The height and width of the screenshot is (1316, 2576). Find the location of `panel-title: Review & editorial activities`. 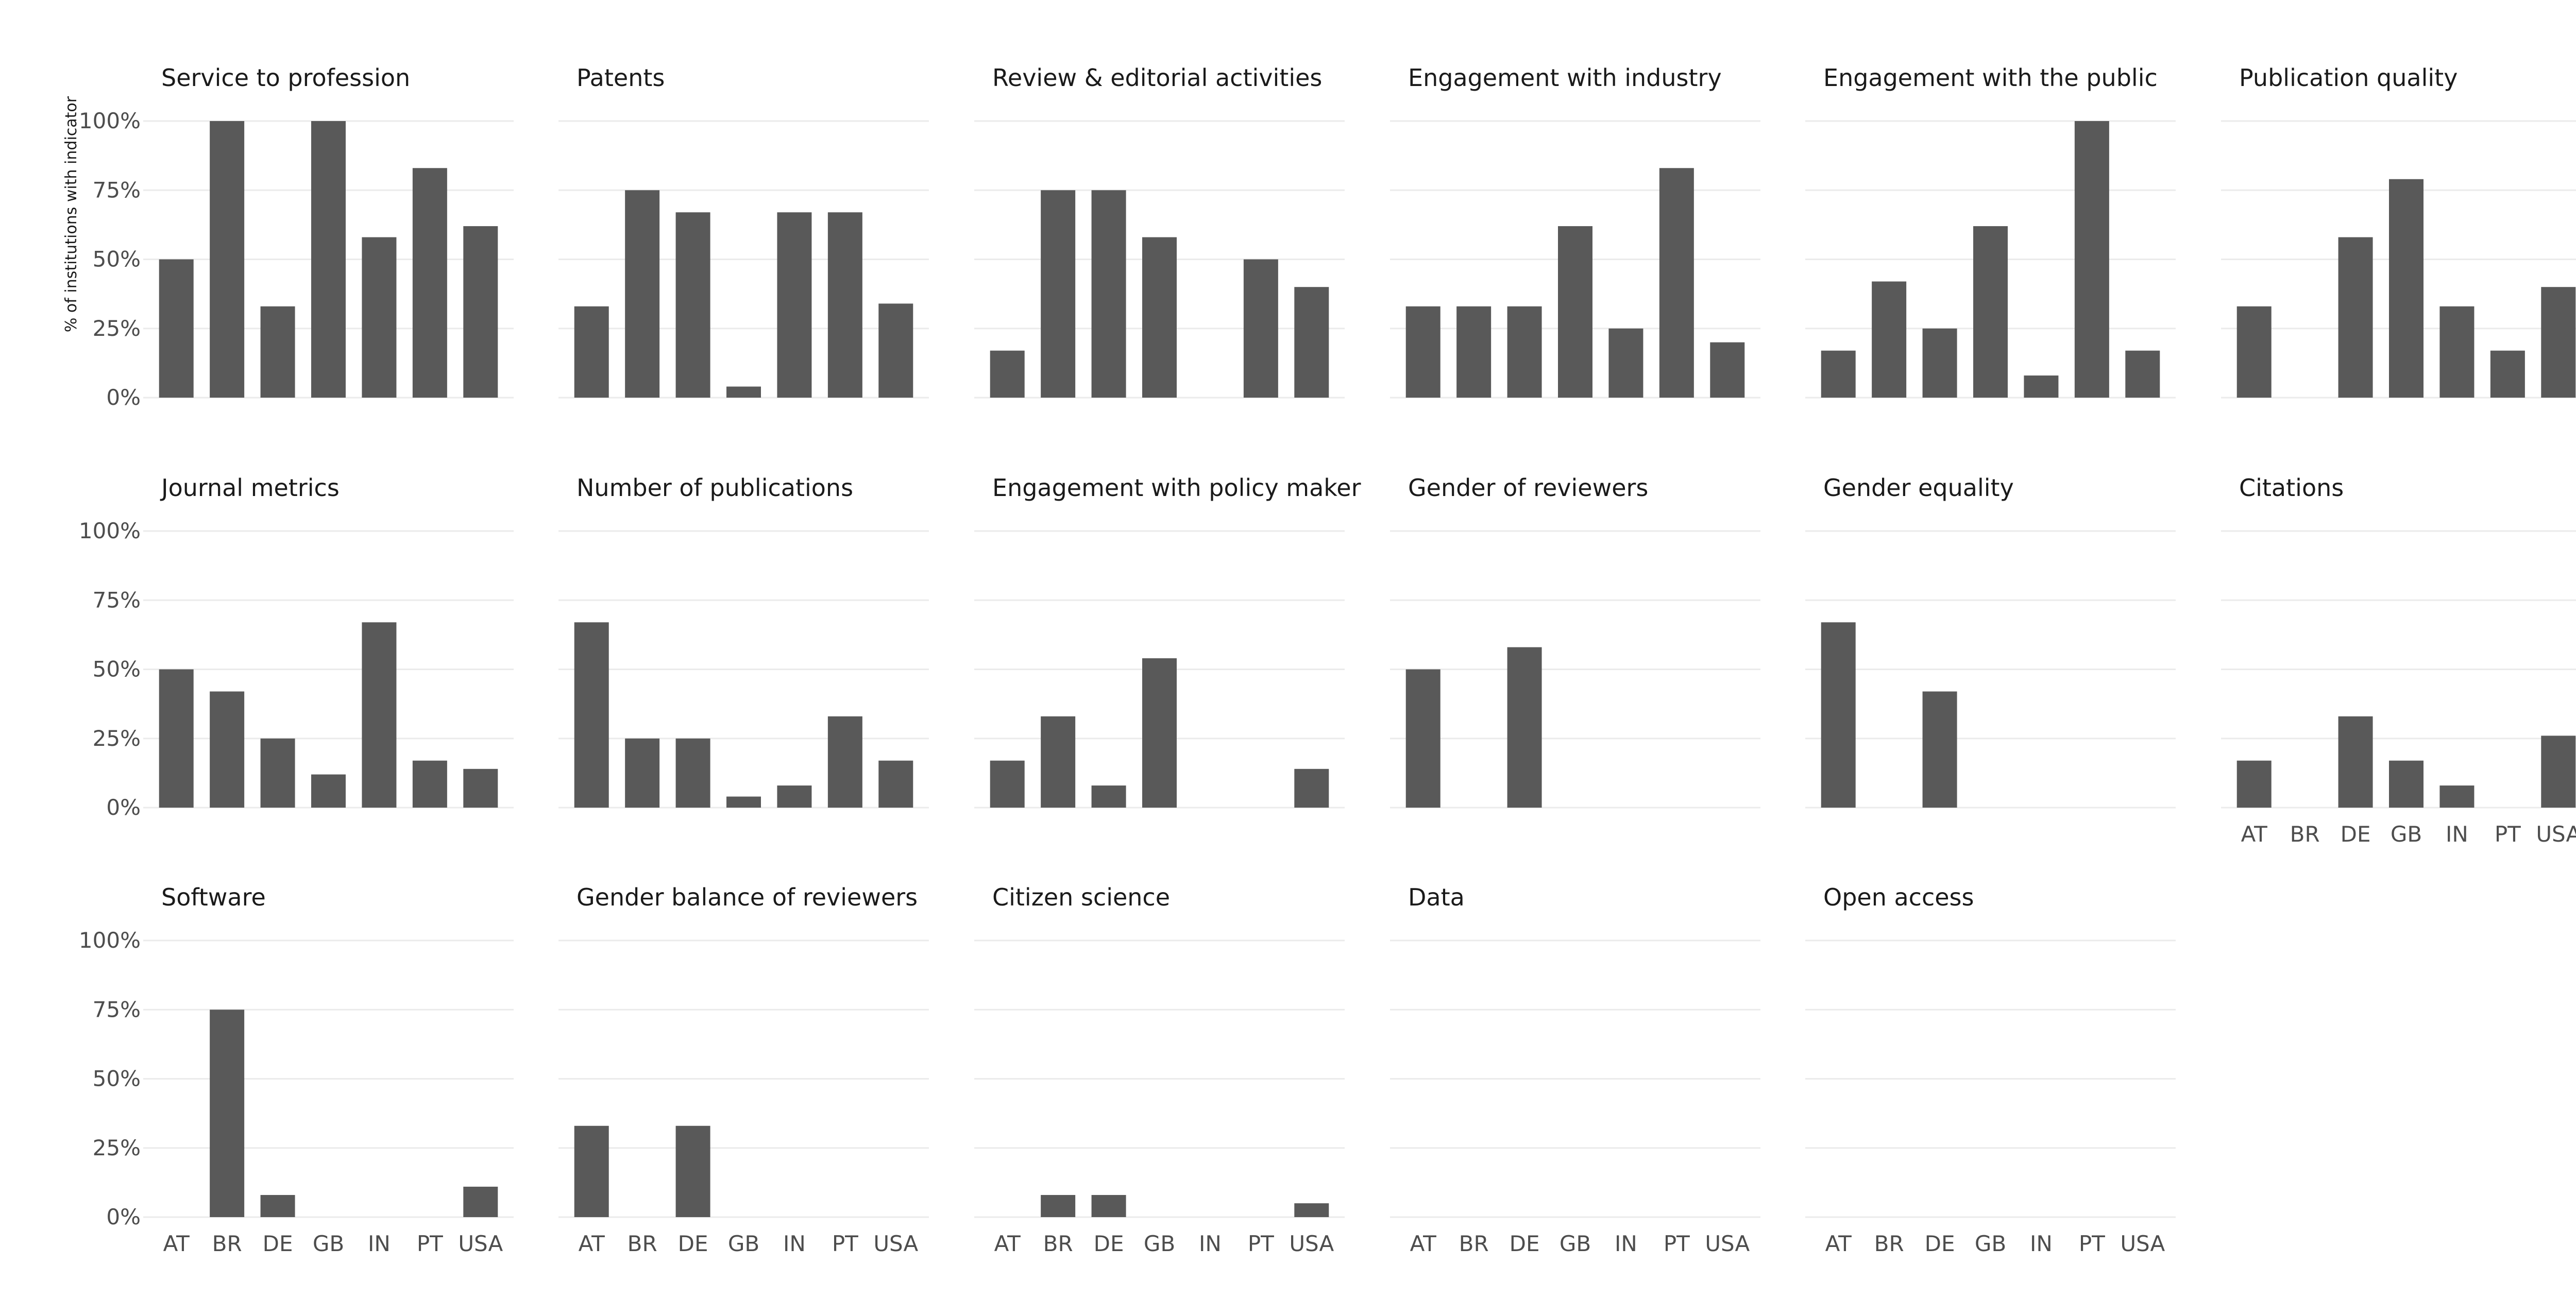

panel-title: Review & editorial activities is located at coordinates (1157, 78).